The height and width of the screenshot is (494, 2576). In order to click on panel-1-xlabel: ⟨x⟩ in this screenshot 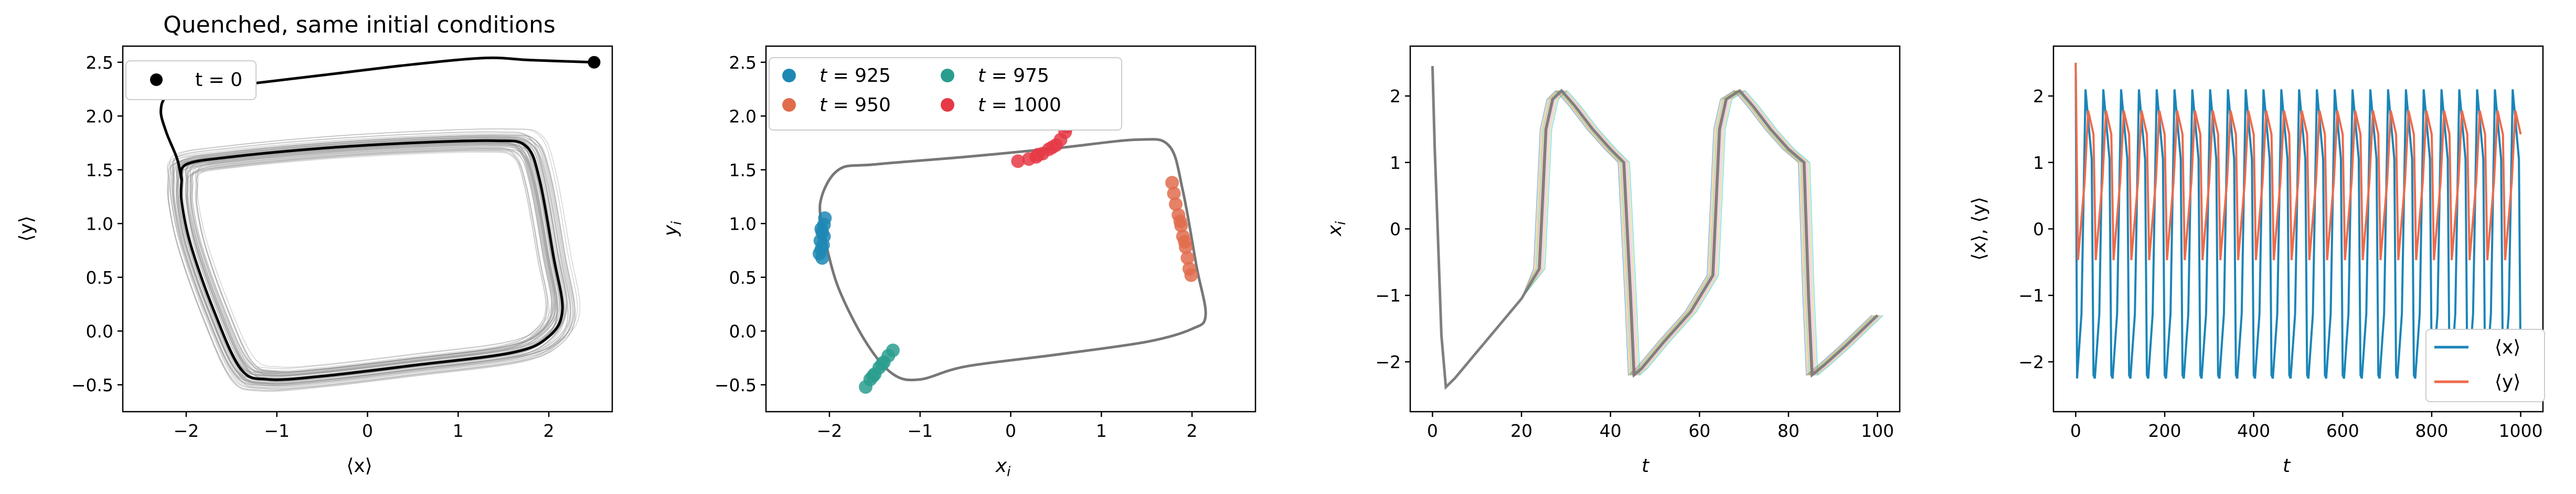, I will do `click(359, 466)`.